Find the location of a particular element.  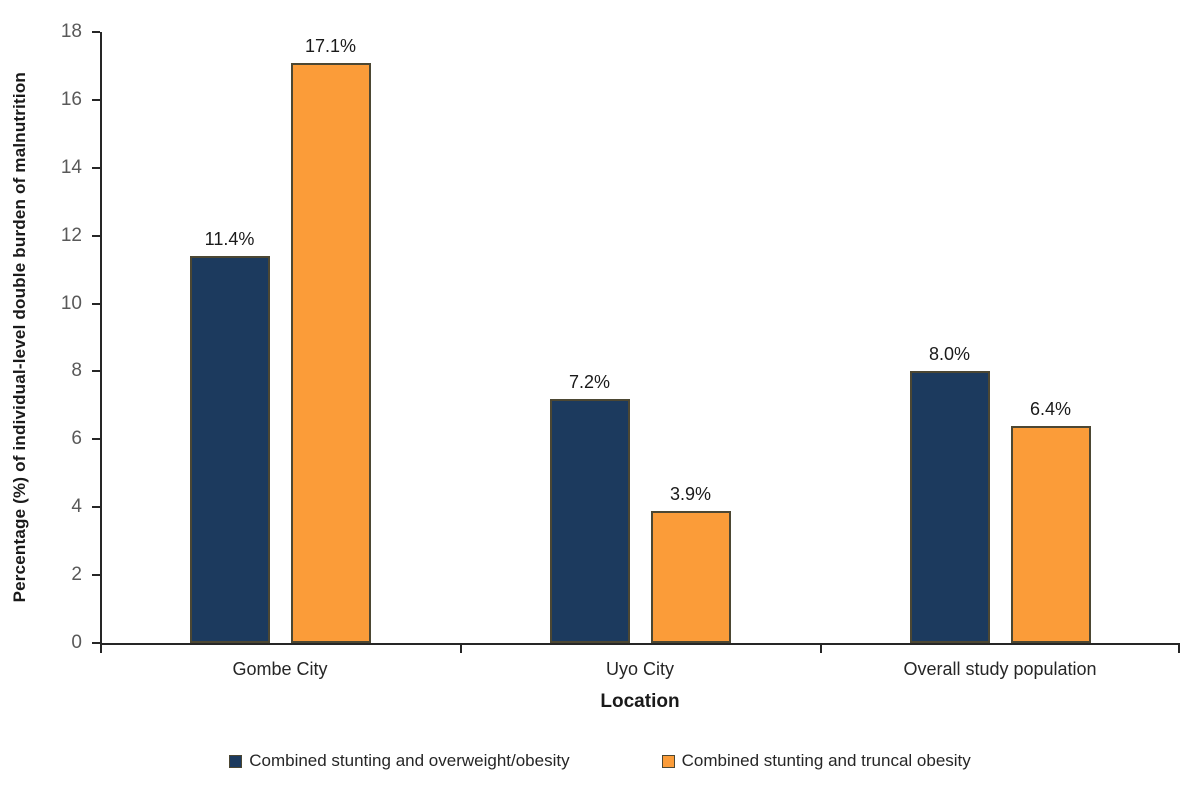

y-tick-label: 6 is located at coordinates (76, 439).